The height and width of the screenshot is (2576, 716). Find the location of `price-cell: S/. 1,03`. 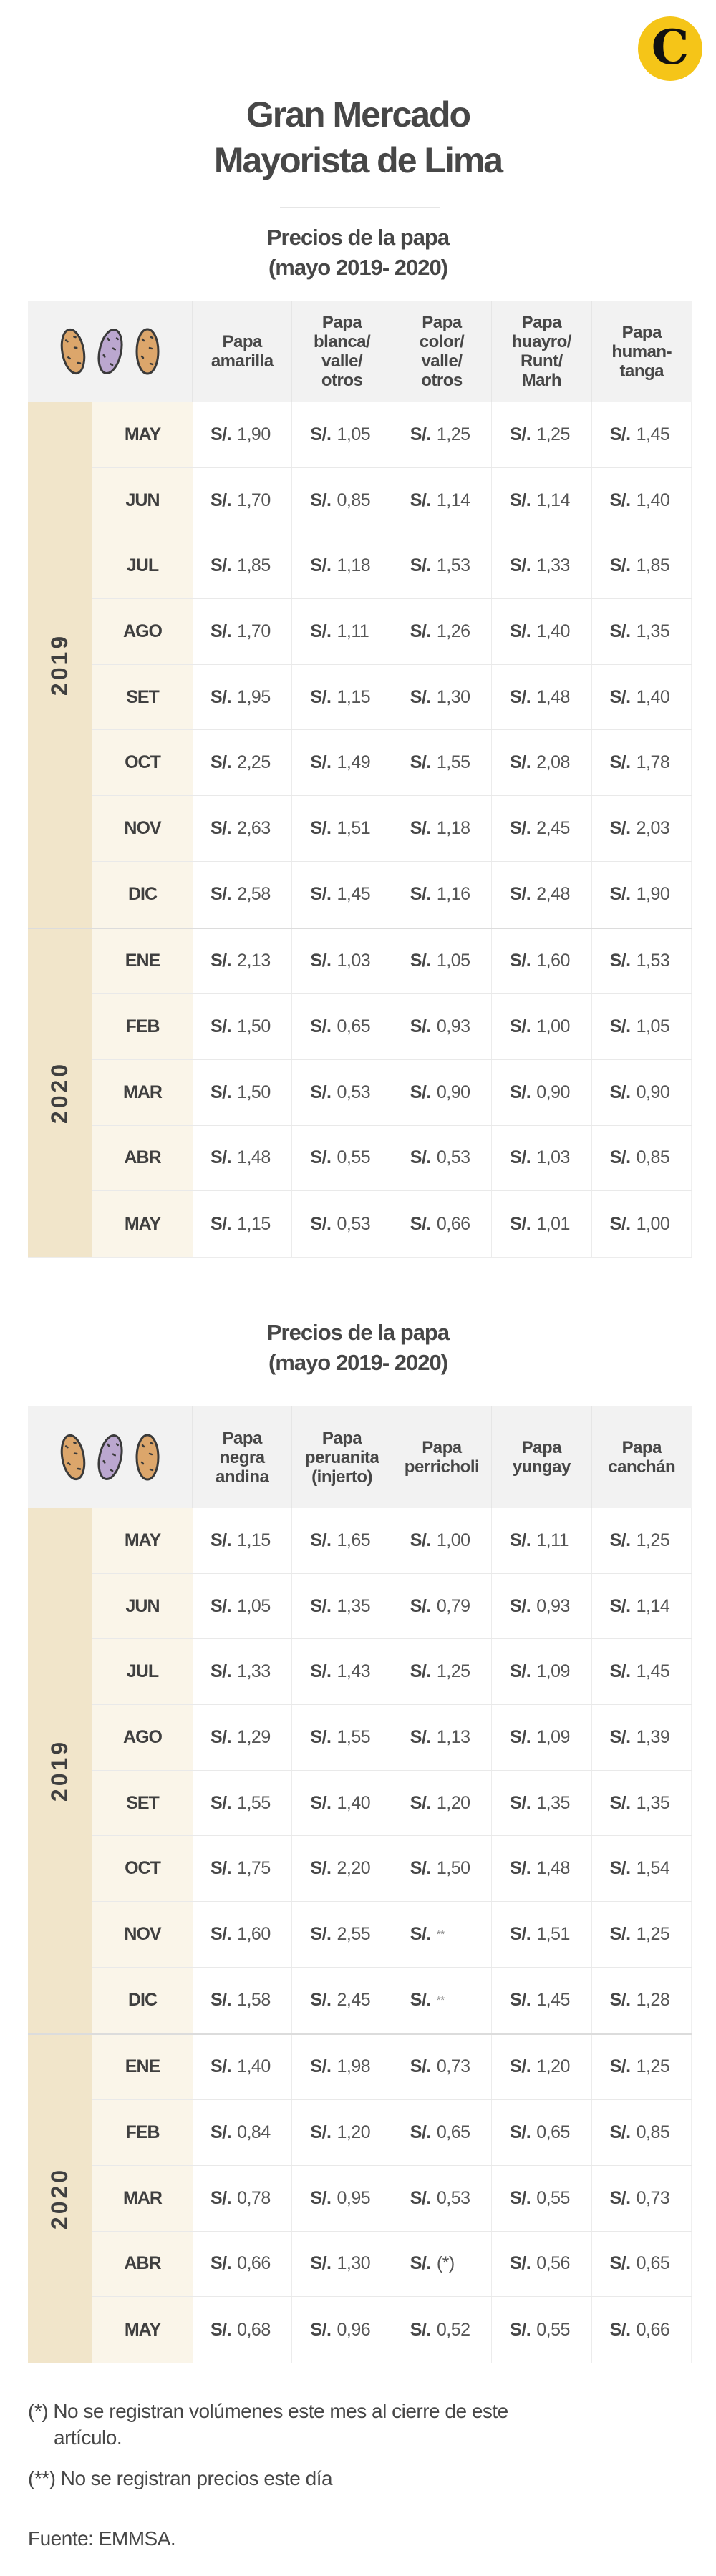

price-cell: S/. 1,03 is located at coordinates (542, 1158).